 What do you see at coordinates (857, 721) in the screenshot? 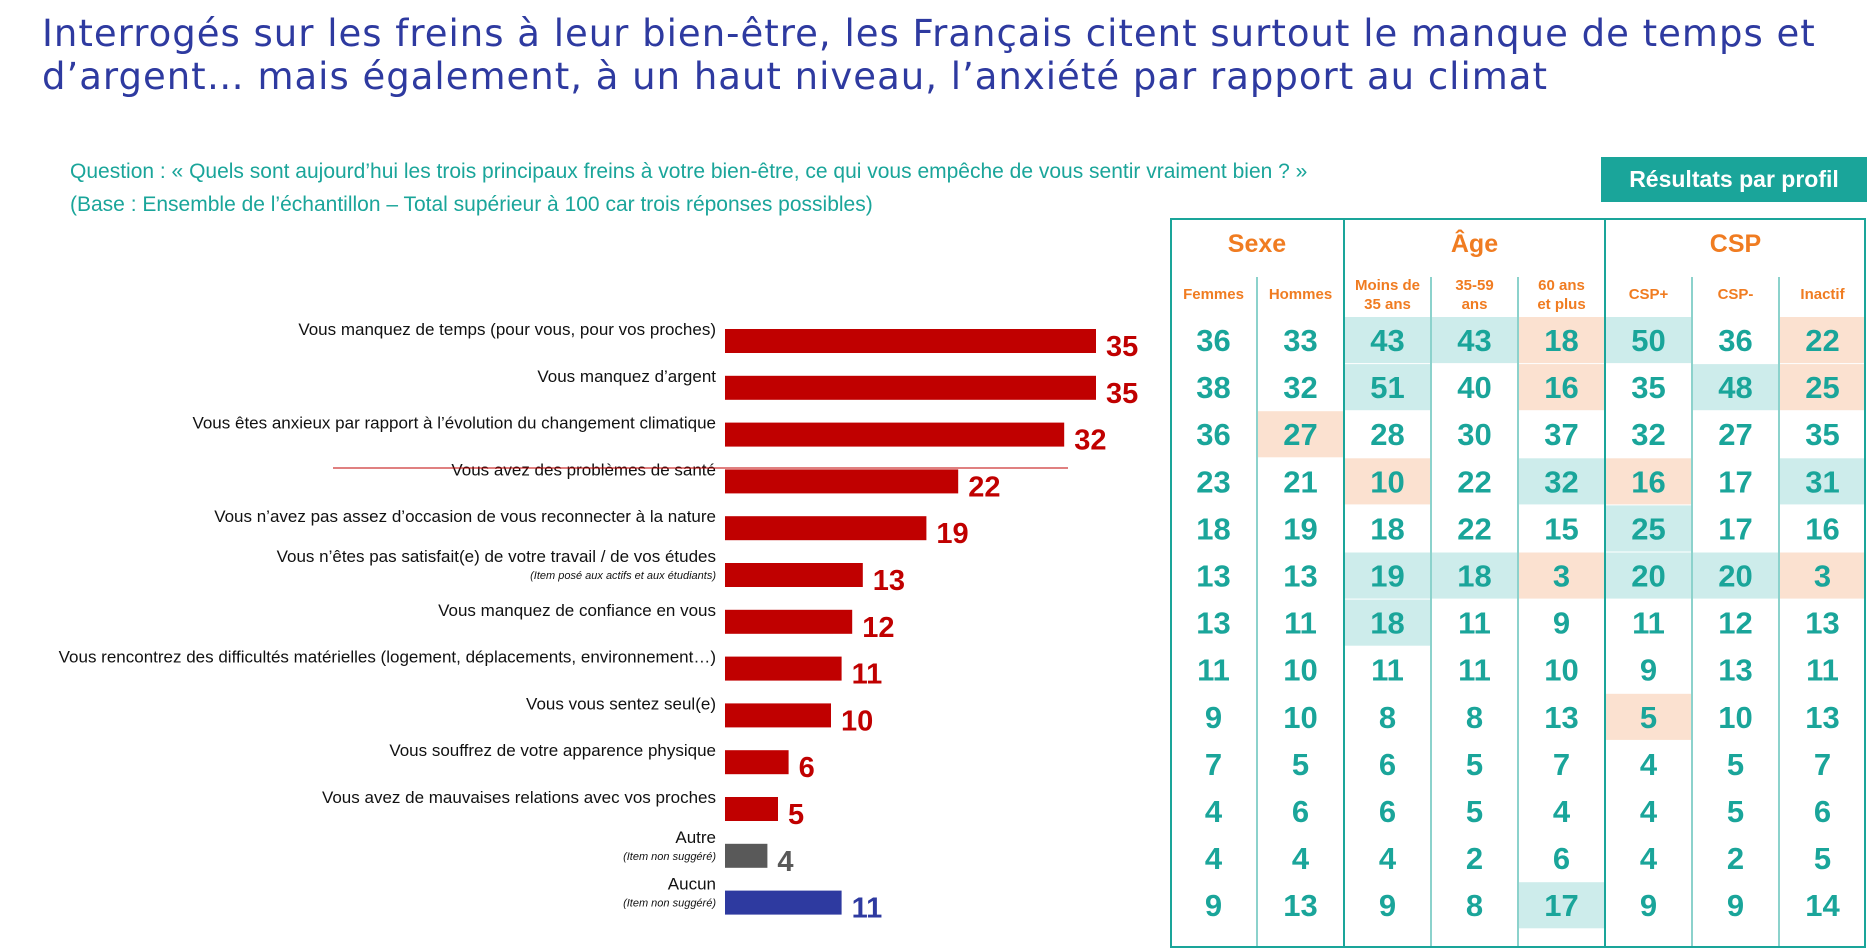
I see `bar-value-label: 10` at bounding box center [857, 721].